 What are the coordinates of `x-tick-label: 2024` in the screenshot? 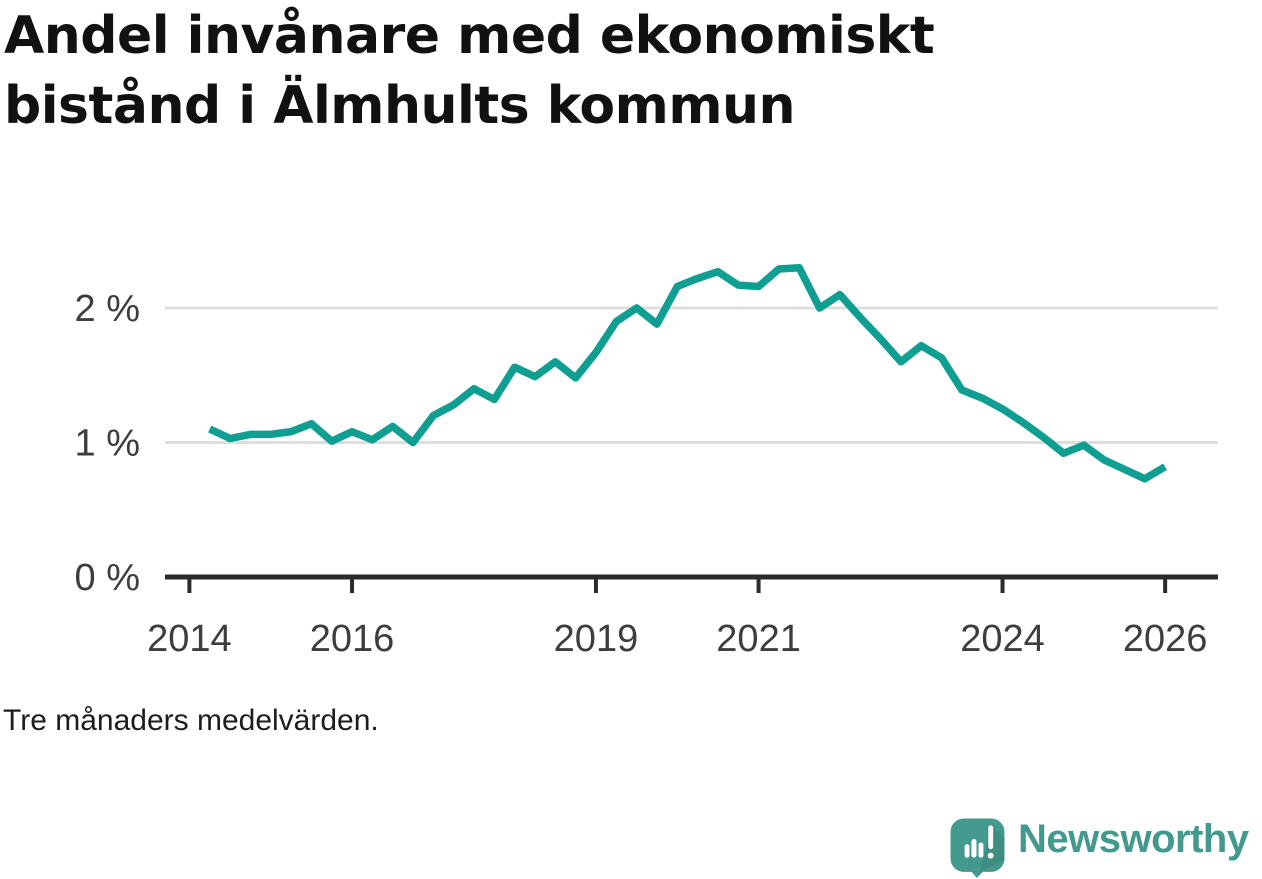 It's located at (1002, 639).